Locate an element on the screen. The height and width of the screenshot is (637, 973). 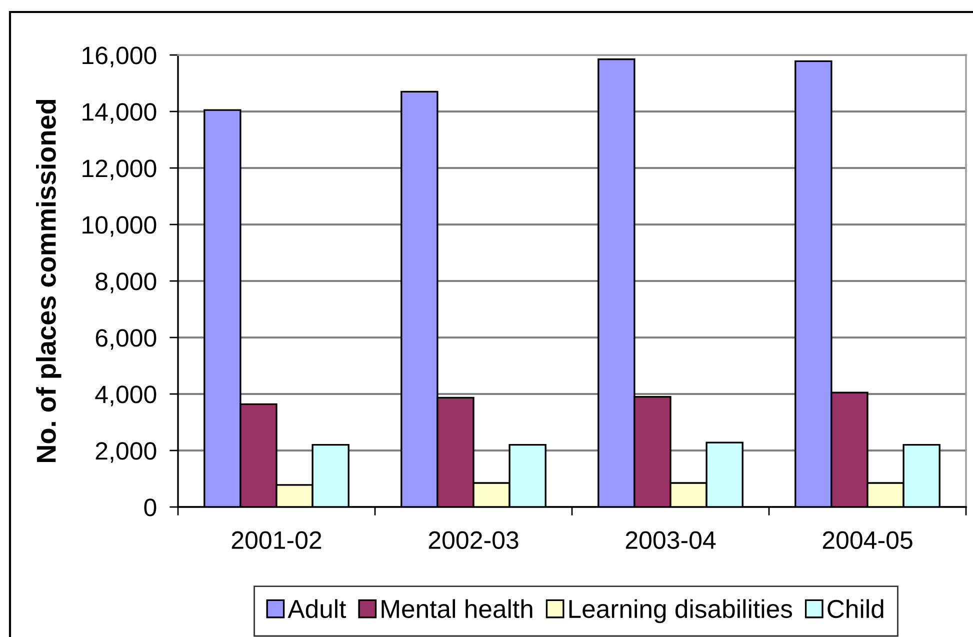
y-tick-label: 8,000 is located at coordinates (126, 283).